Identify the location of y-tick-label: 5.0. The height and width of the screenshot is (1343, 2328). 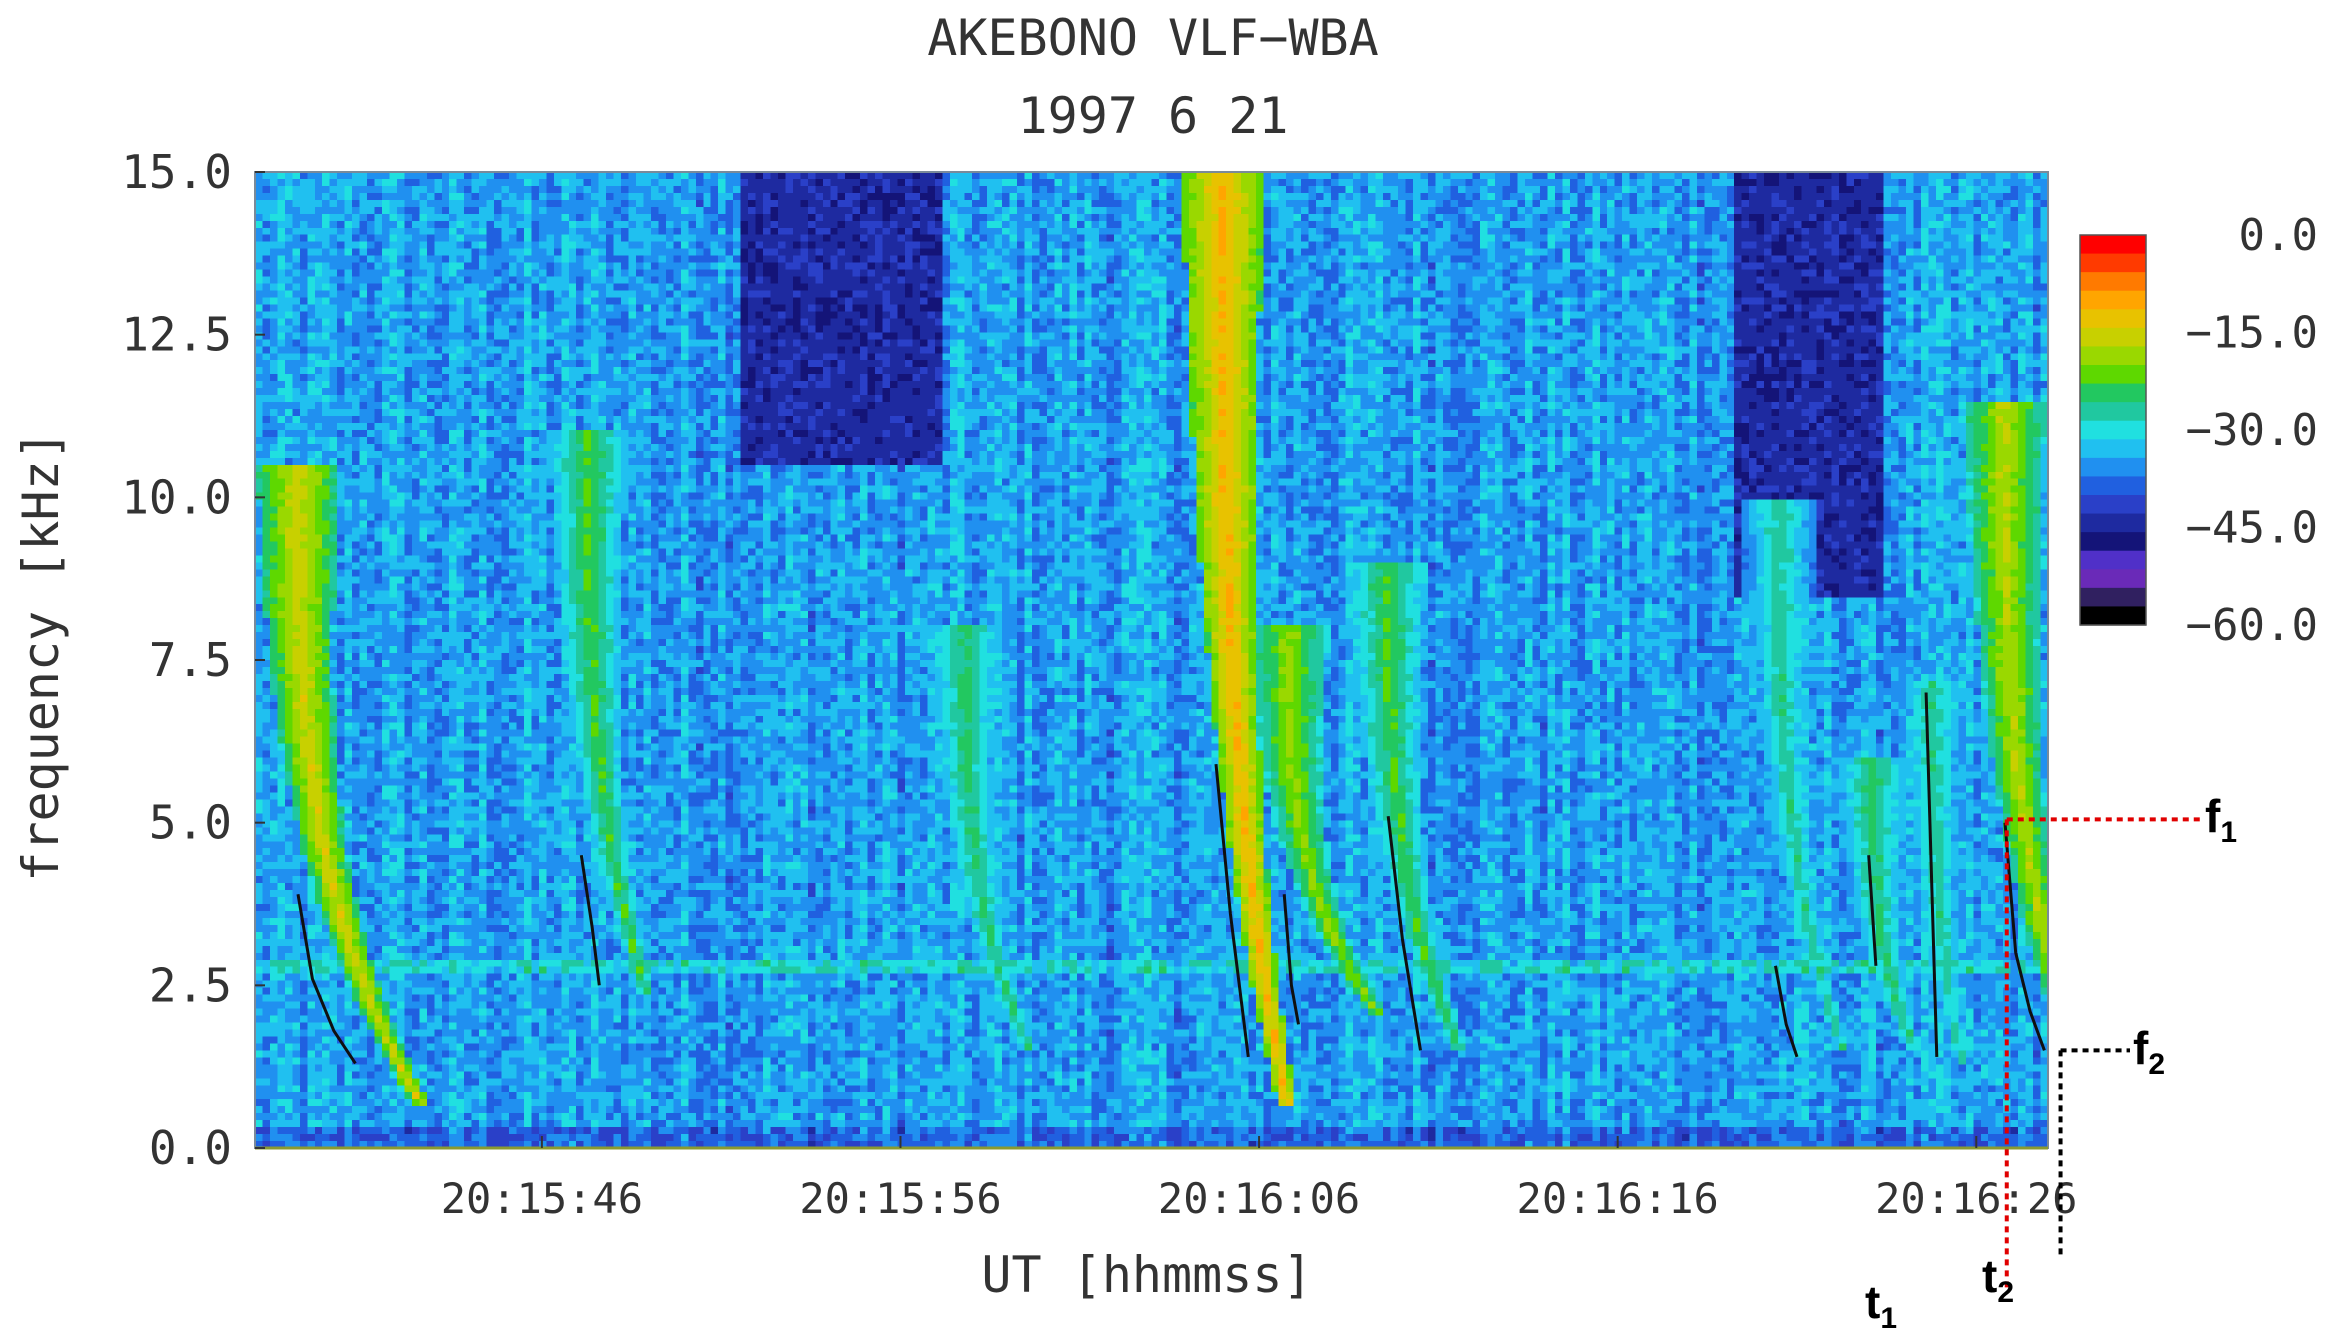
(190, 823).